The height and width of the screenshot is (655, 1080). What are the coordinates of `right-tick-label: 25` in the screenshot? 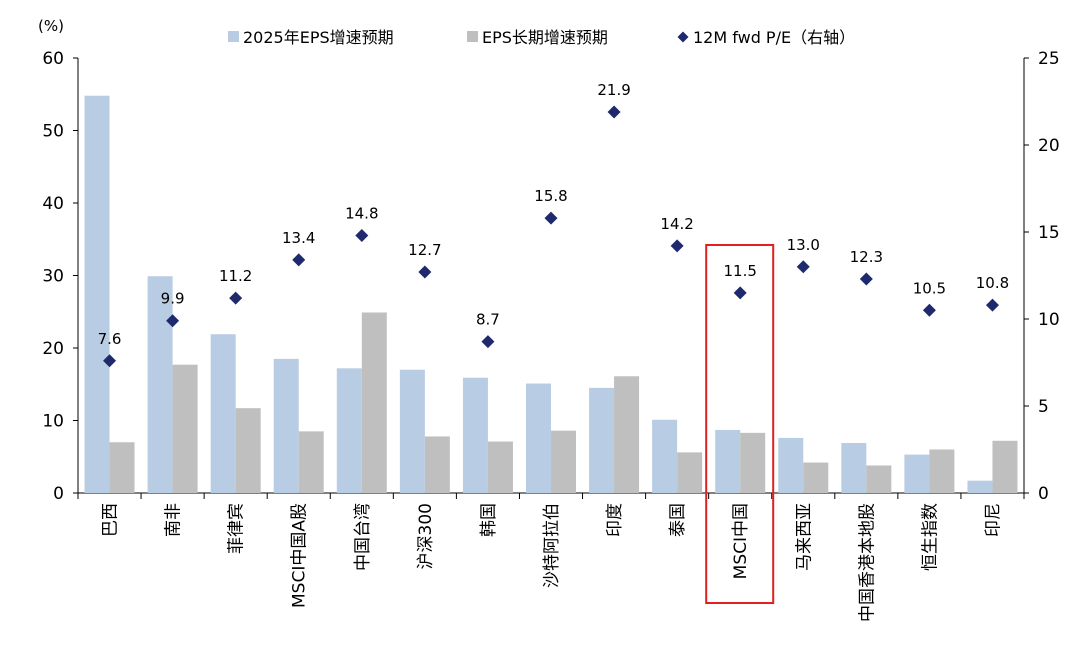 It's located at (1049, 59).